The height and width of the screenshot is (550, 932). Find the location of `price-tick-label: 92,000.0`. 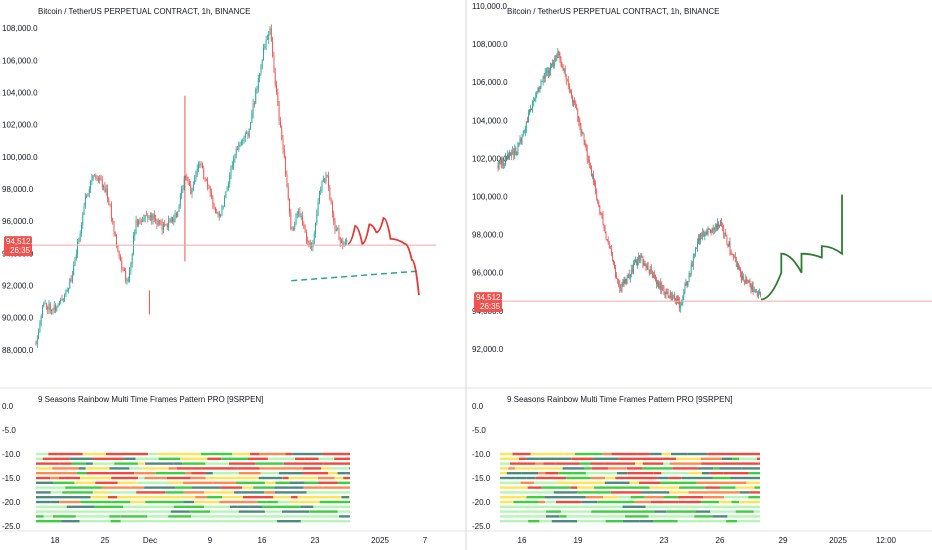

price-tick-label: 92,000.0 is located at coordinates (488, 349).